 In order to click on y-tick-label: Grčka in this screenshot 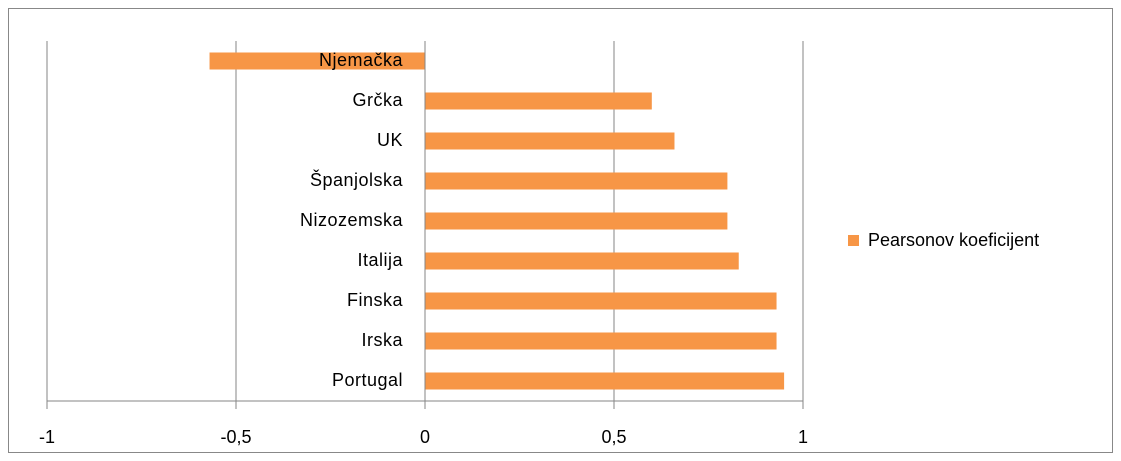, I will do `click(377, 100)`.